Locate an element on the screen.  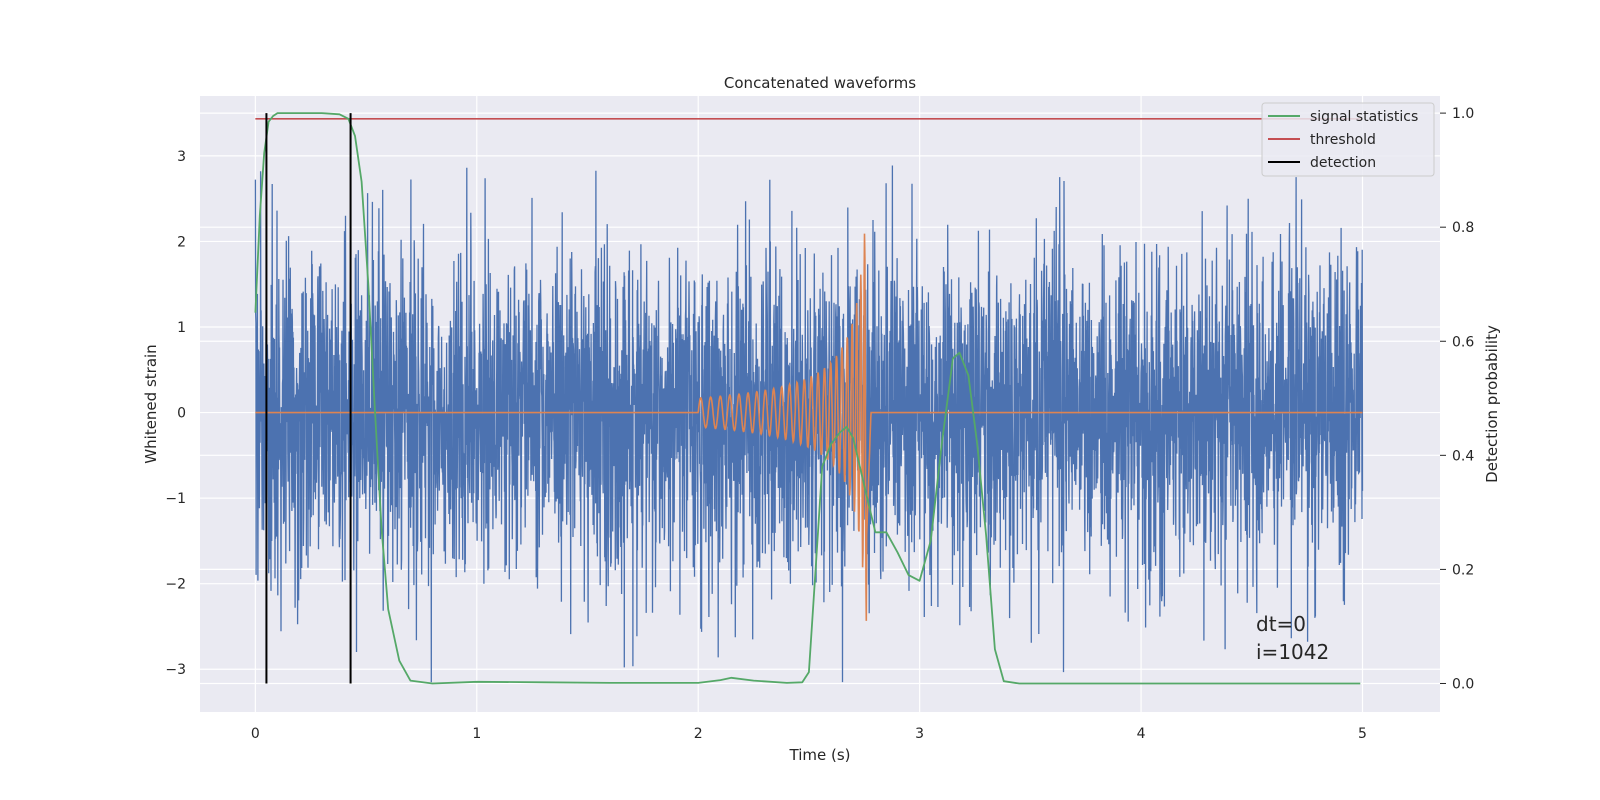
annotation-i: i=1042 is located at coordinates (1292, 652).